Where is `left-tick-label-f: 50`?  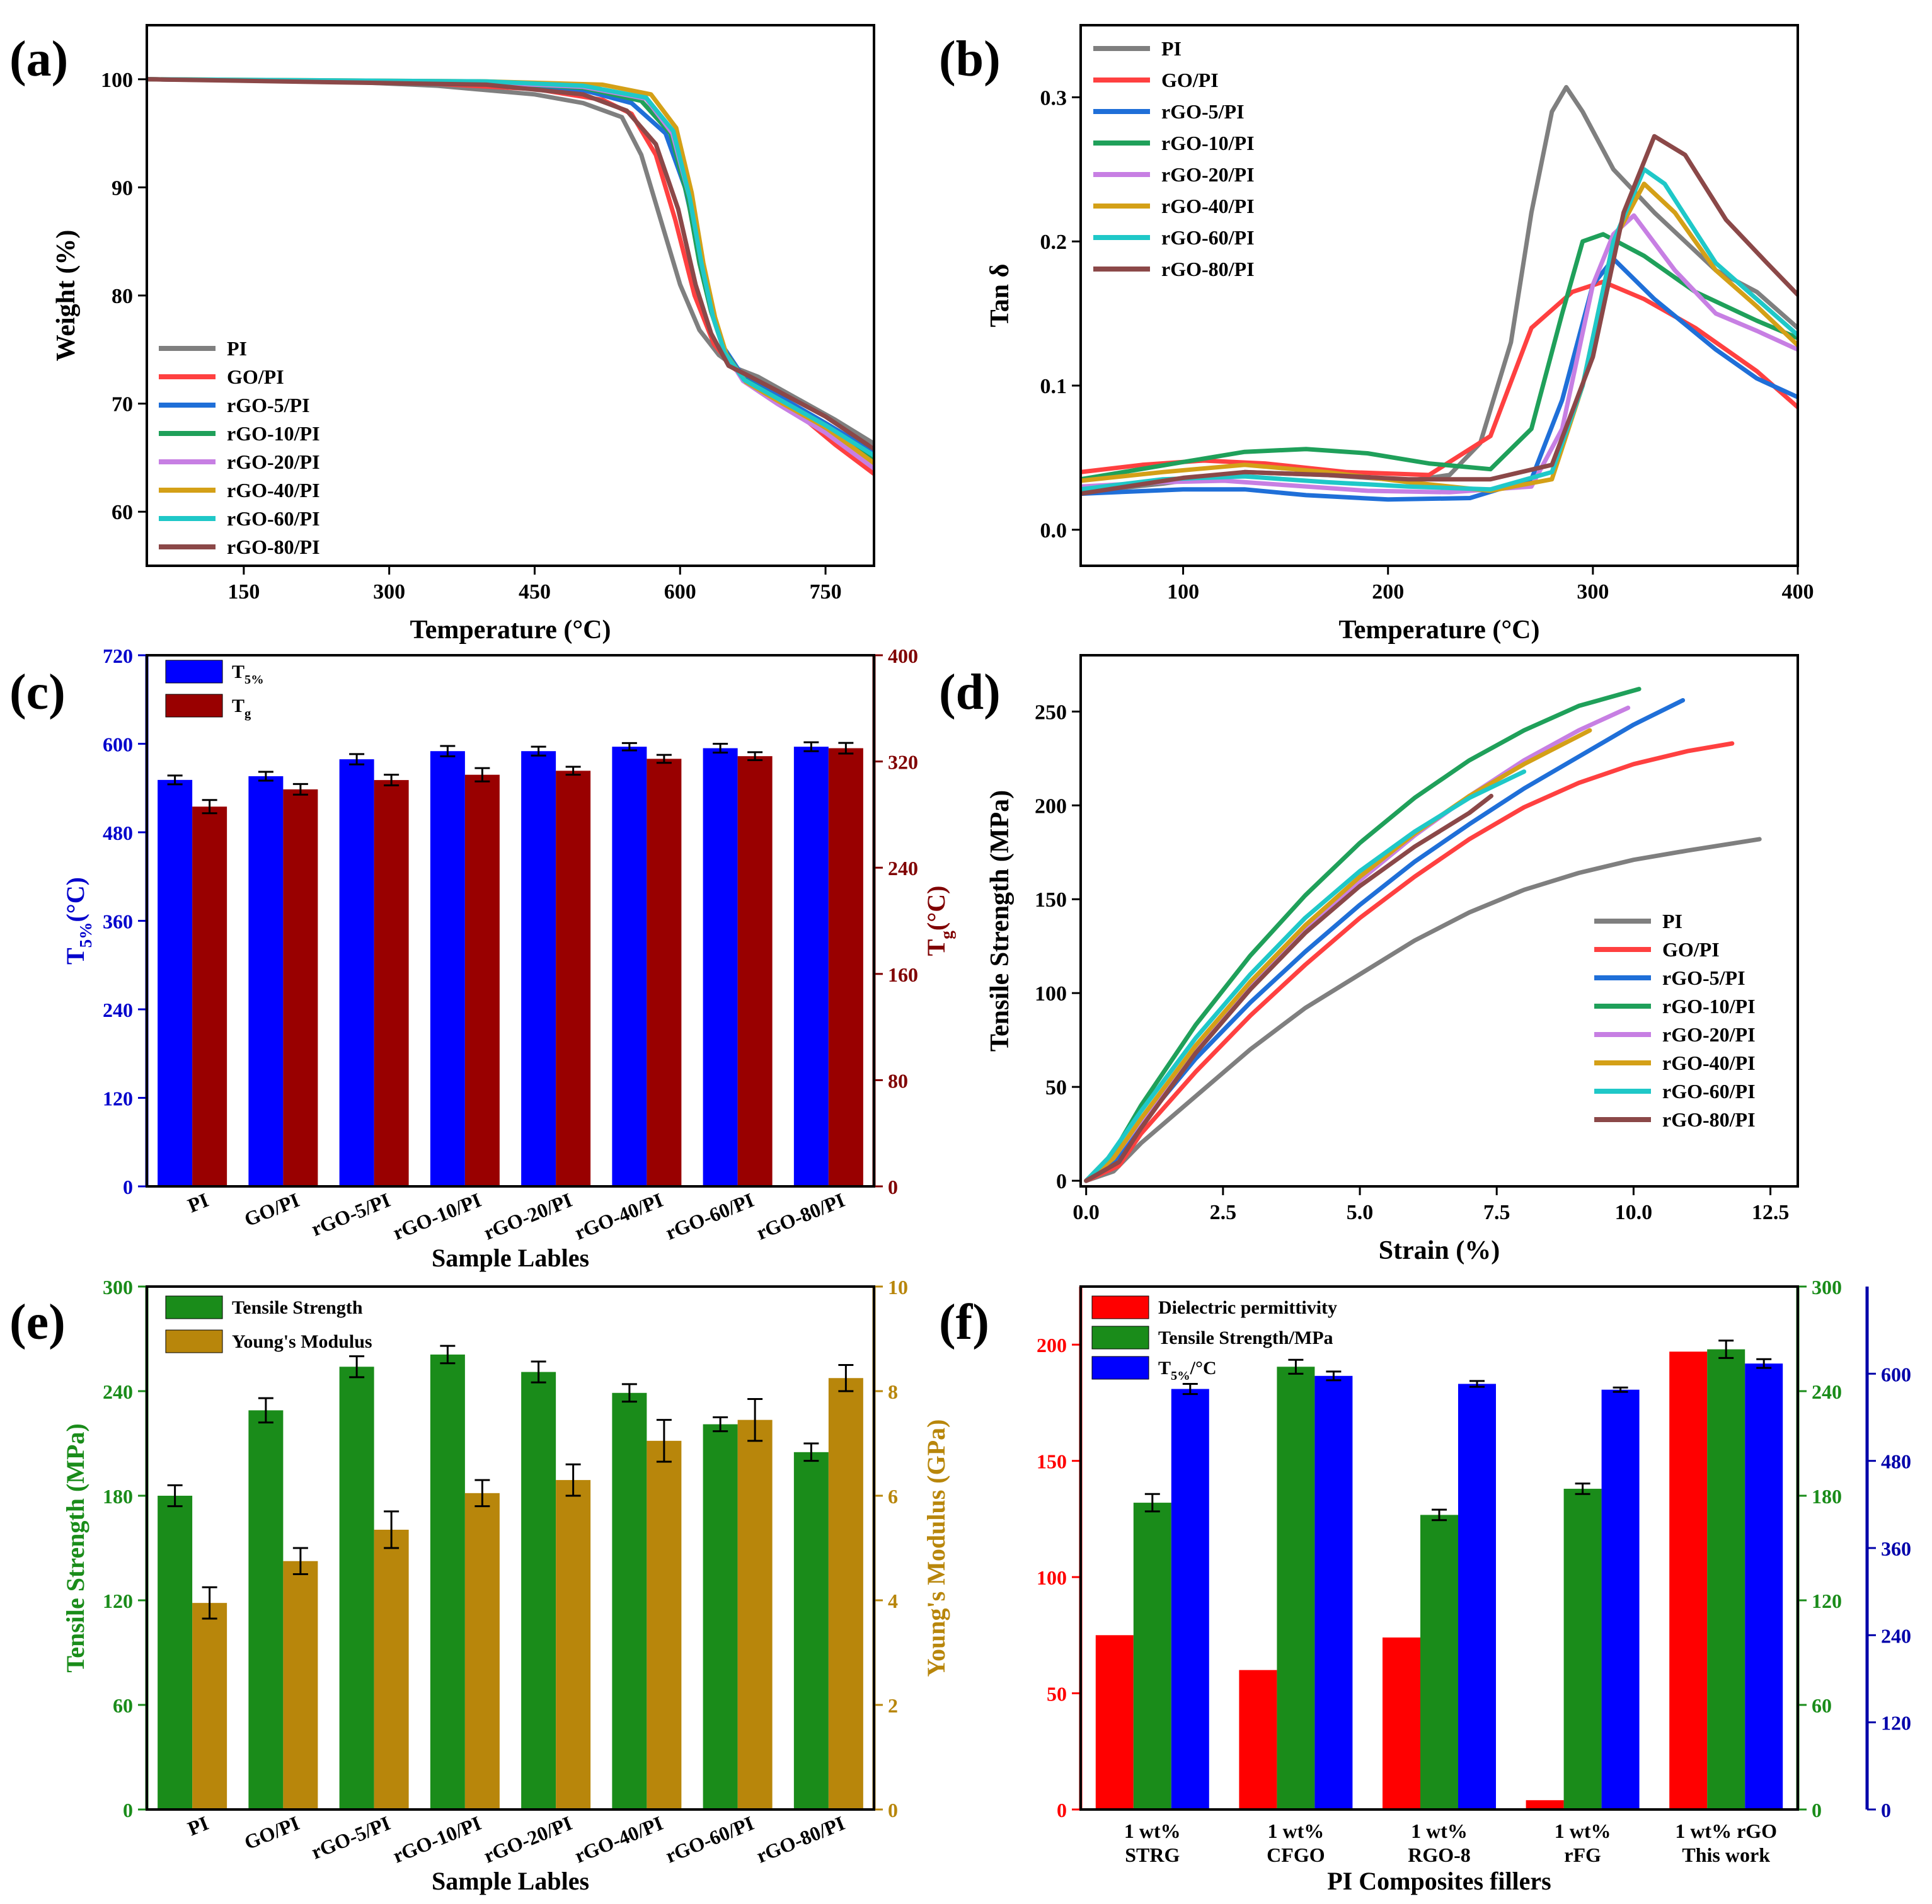
left-tick-label-f: 50 is located at coordinates (1057, 1694).